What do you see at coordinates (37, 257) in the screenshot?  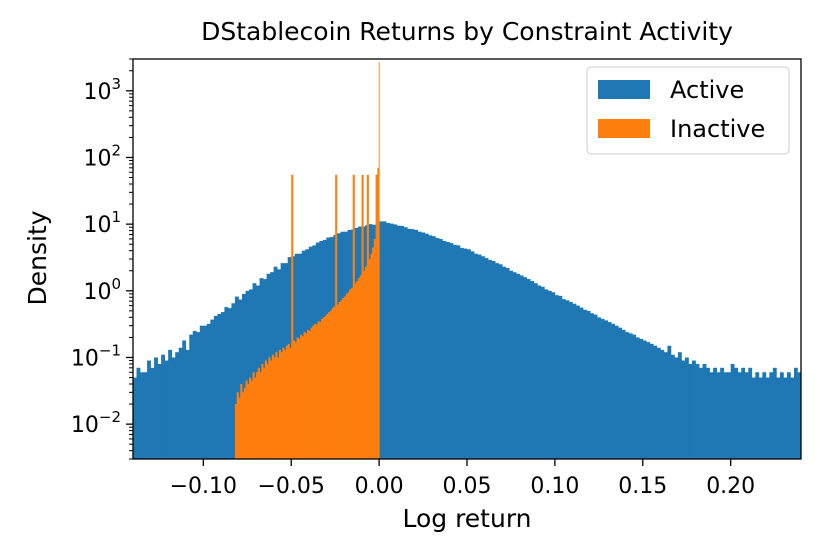 I see `y-axis-label: Density` at bounding box center [37, 257].